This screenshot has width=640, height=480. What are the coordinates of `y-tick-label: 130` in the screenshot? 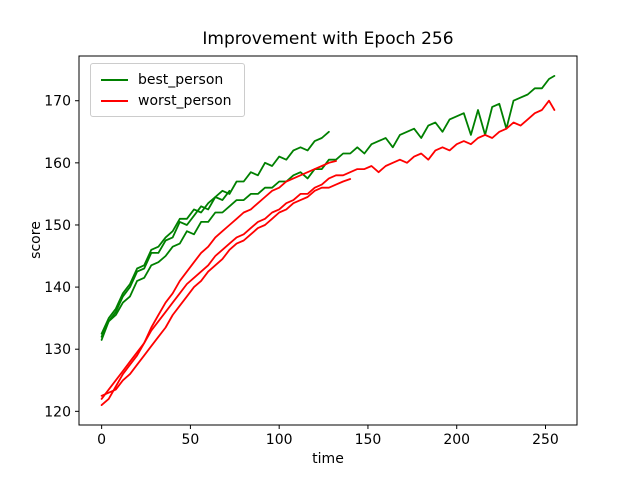 It's located at (57, 350).